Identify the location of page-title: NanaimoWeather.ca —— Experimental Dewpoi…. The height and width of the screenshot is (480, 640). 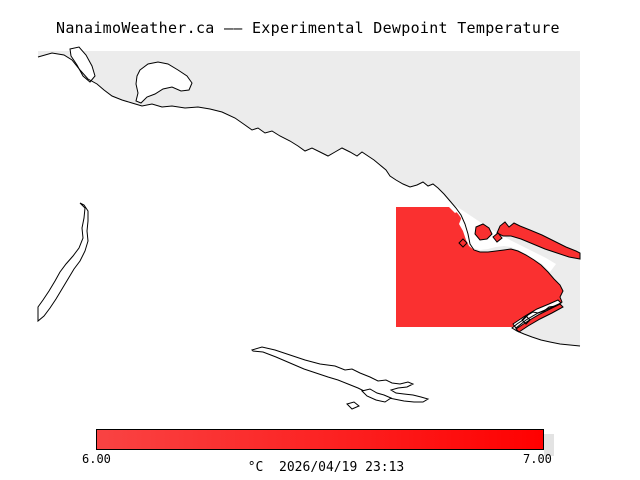
(308, 28).